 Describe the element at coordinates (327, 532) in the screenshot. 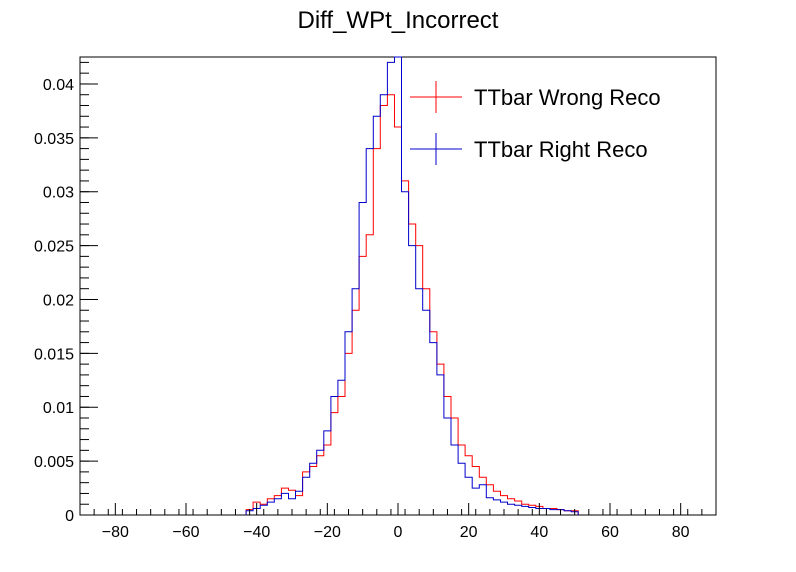

I see `x-tick-label: −20` at that location.